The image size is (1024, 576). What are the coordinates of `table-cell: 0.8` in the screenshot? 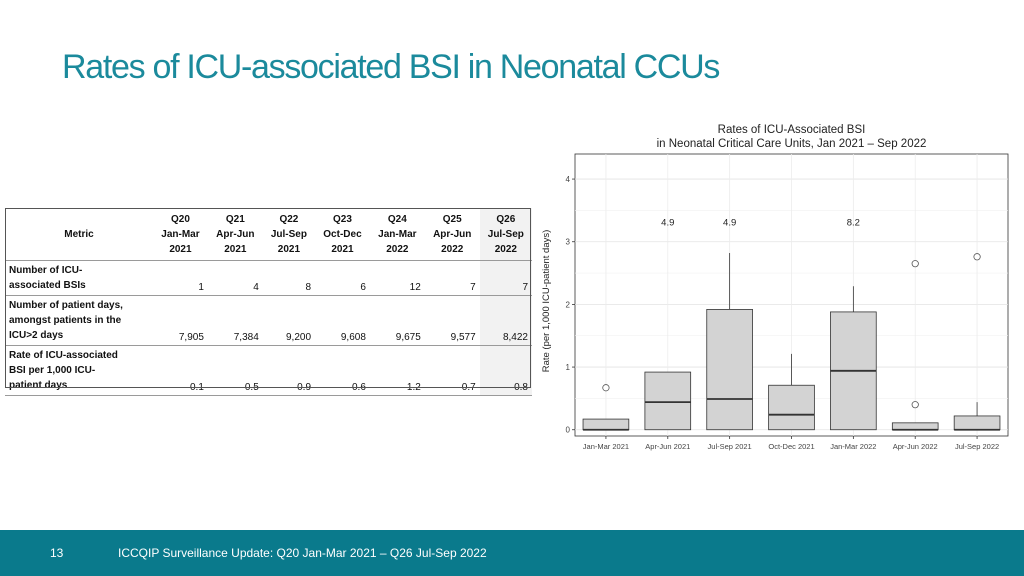 It's located at (505, 370).